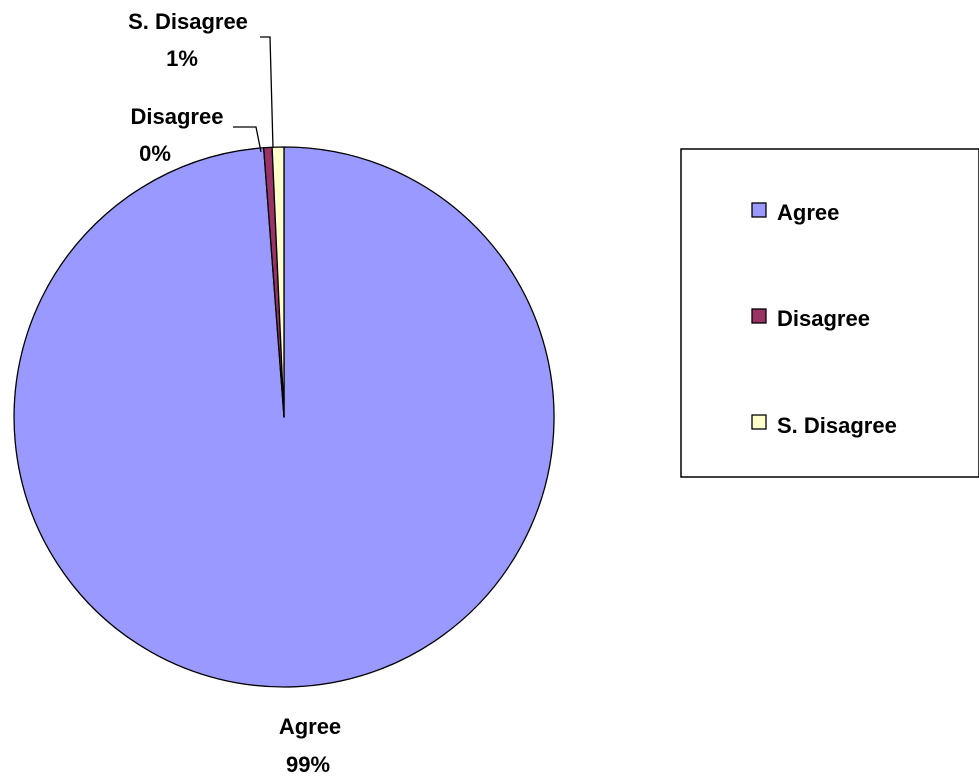 This screenshot has height=779, width=979. What do you see at coordinates (247, 139) in the screenshot?
I see `leader-line-disagree` at bounding box center [247, 139].